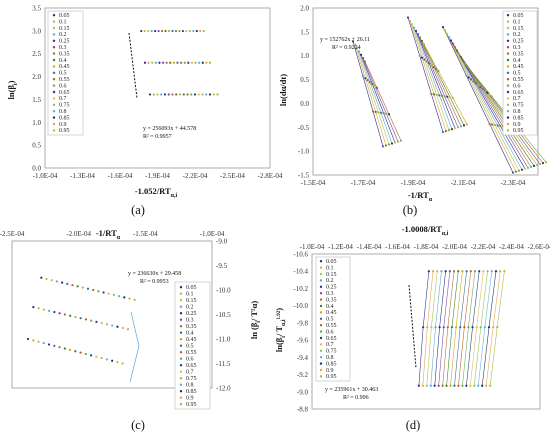 The width and height of the screenshot is (550, 440). What do you see at coordinates (304, 56) in the screenshot?
I see `panel-b-ytick: 1.0` at bounding box center [304, 56].